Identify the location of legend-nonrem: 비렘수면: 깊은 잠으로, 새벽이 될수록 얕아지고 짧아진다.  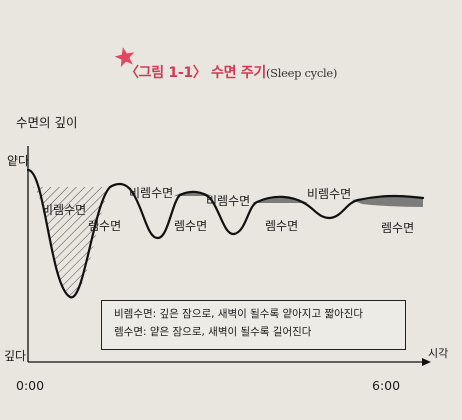
(239, 314).